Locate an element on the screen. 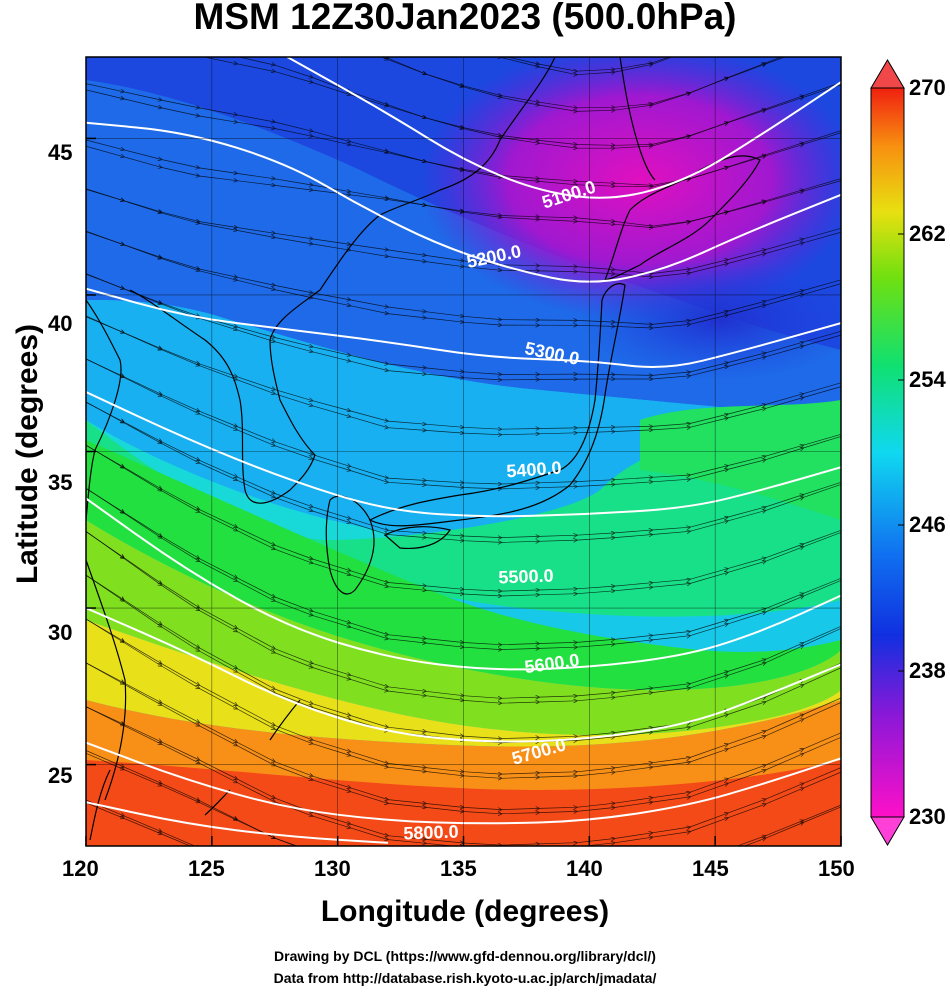 Image resolution: width=950 pixels, height=993 pixels. coast-honshu is located at coordinates (497, 405).